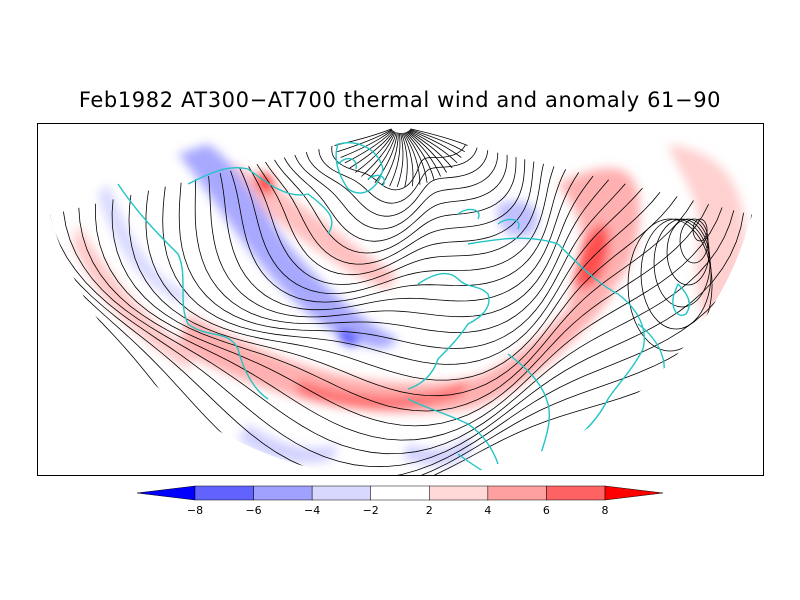  I want to click on positive-anomaly-canada, so click(310, 226).